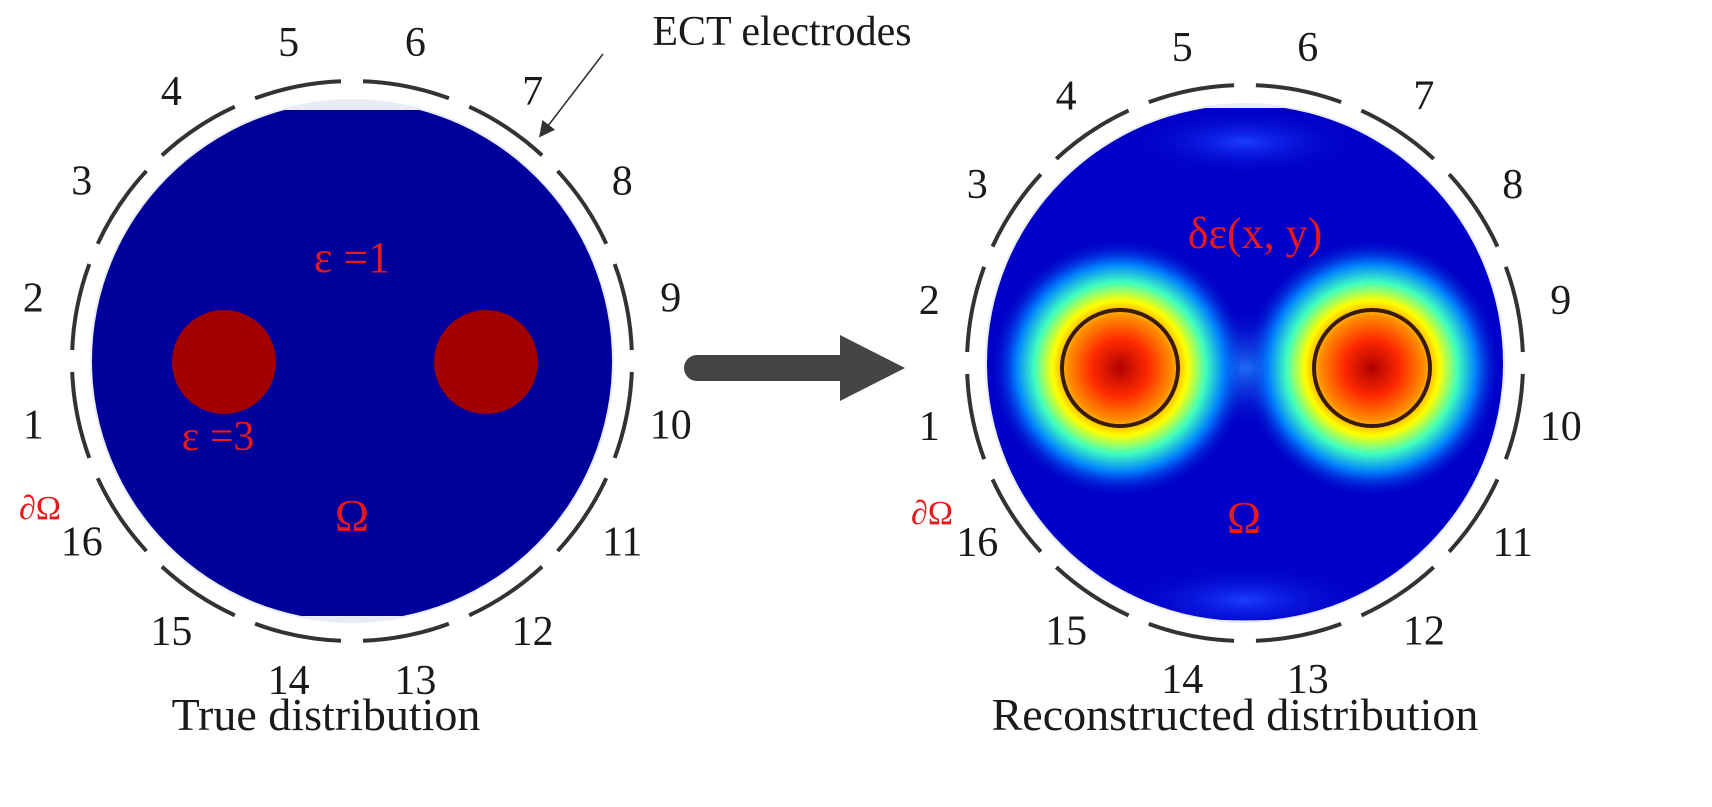 Image resolution: width=1712 pixels, height=807 pixels. I want to click on left-background-permittivity-label: ε =1, so click(352, 257).